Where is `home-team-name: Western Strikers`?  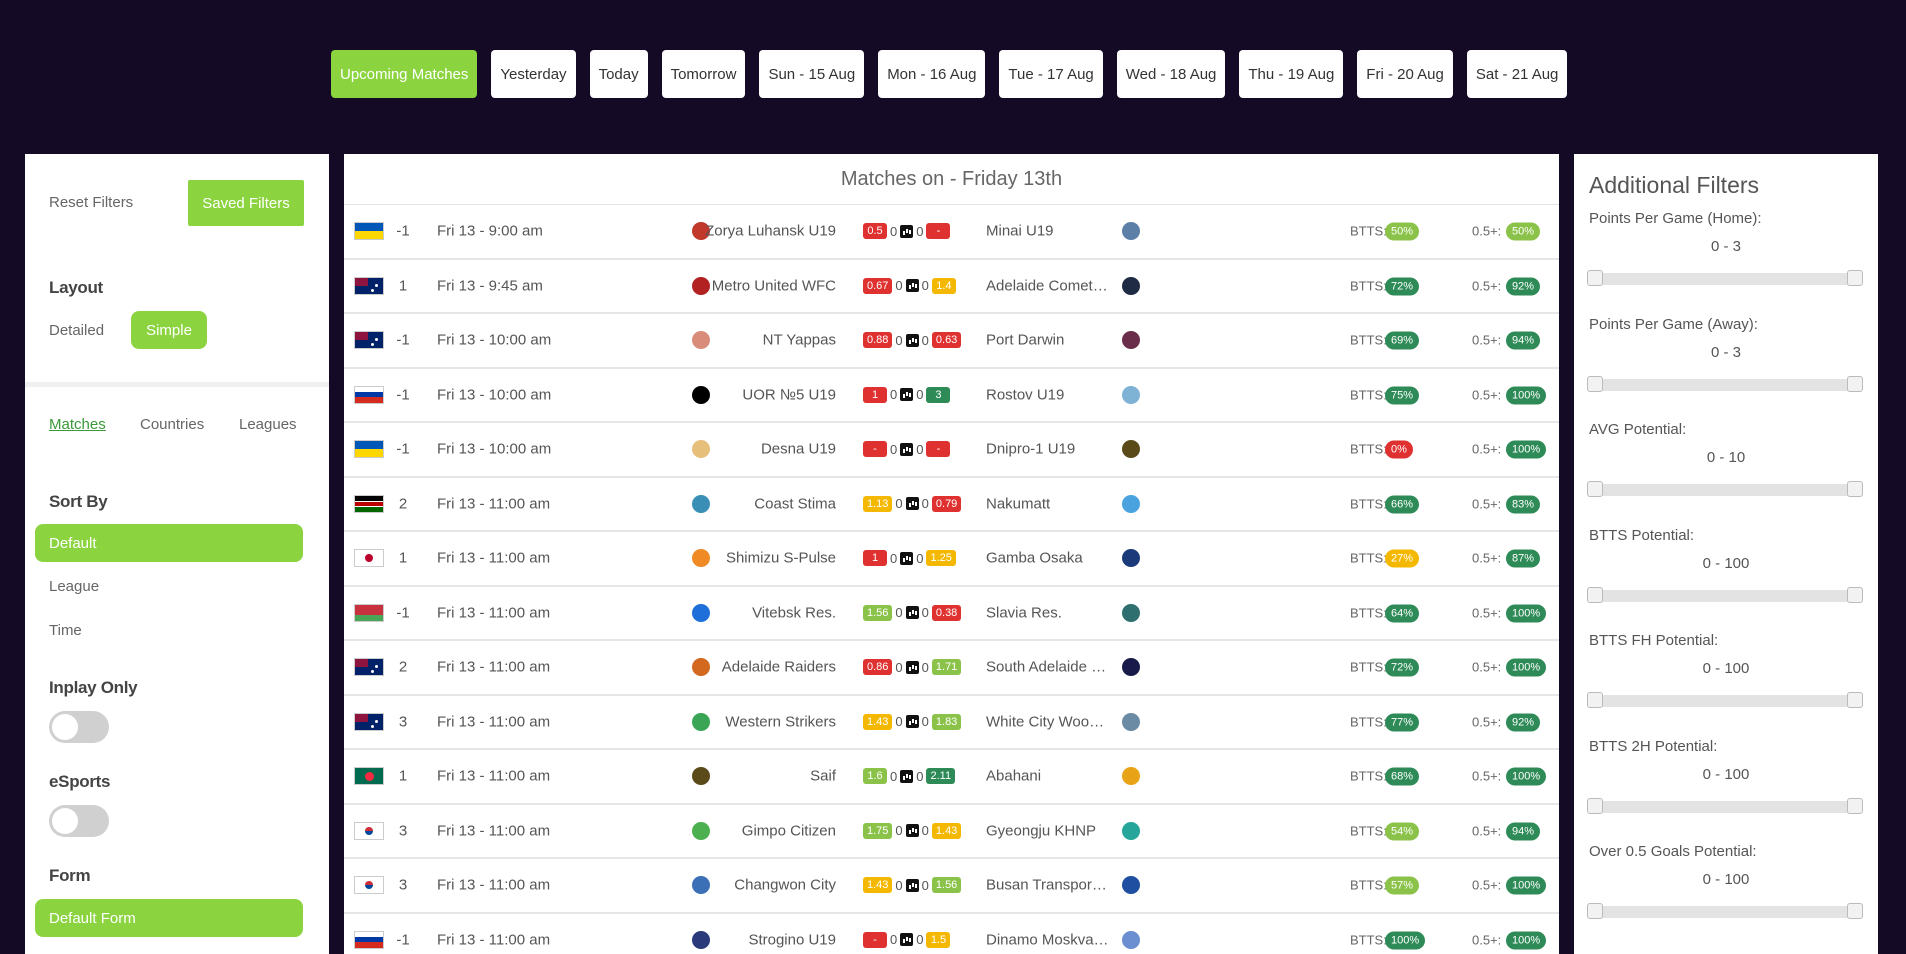 home-team-name: Western Strikers is located at coordinates (770, 721).